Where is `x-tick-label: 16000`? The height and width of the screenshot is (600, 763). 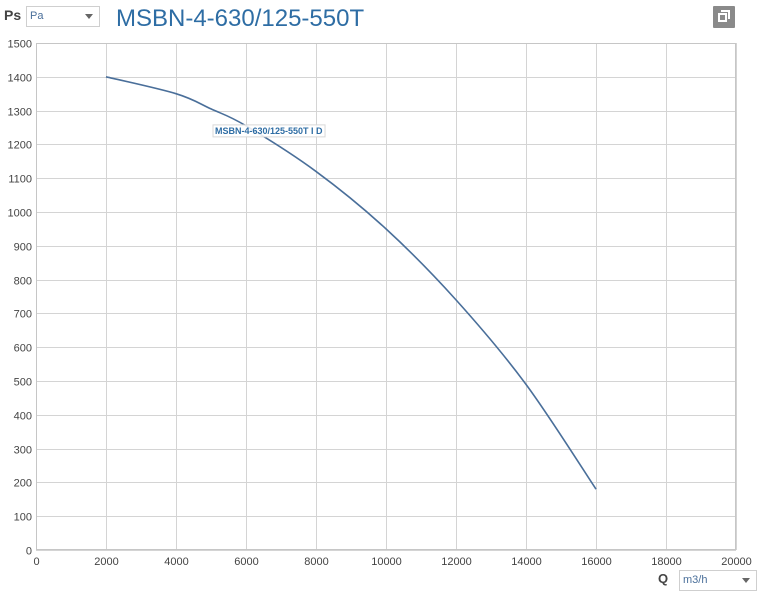
x-tick-label: 16000 is located at coordinates (596, 562).